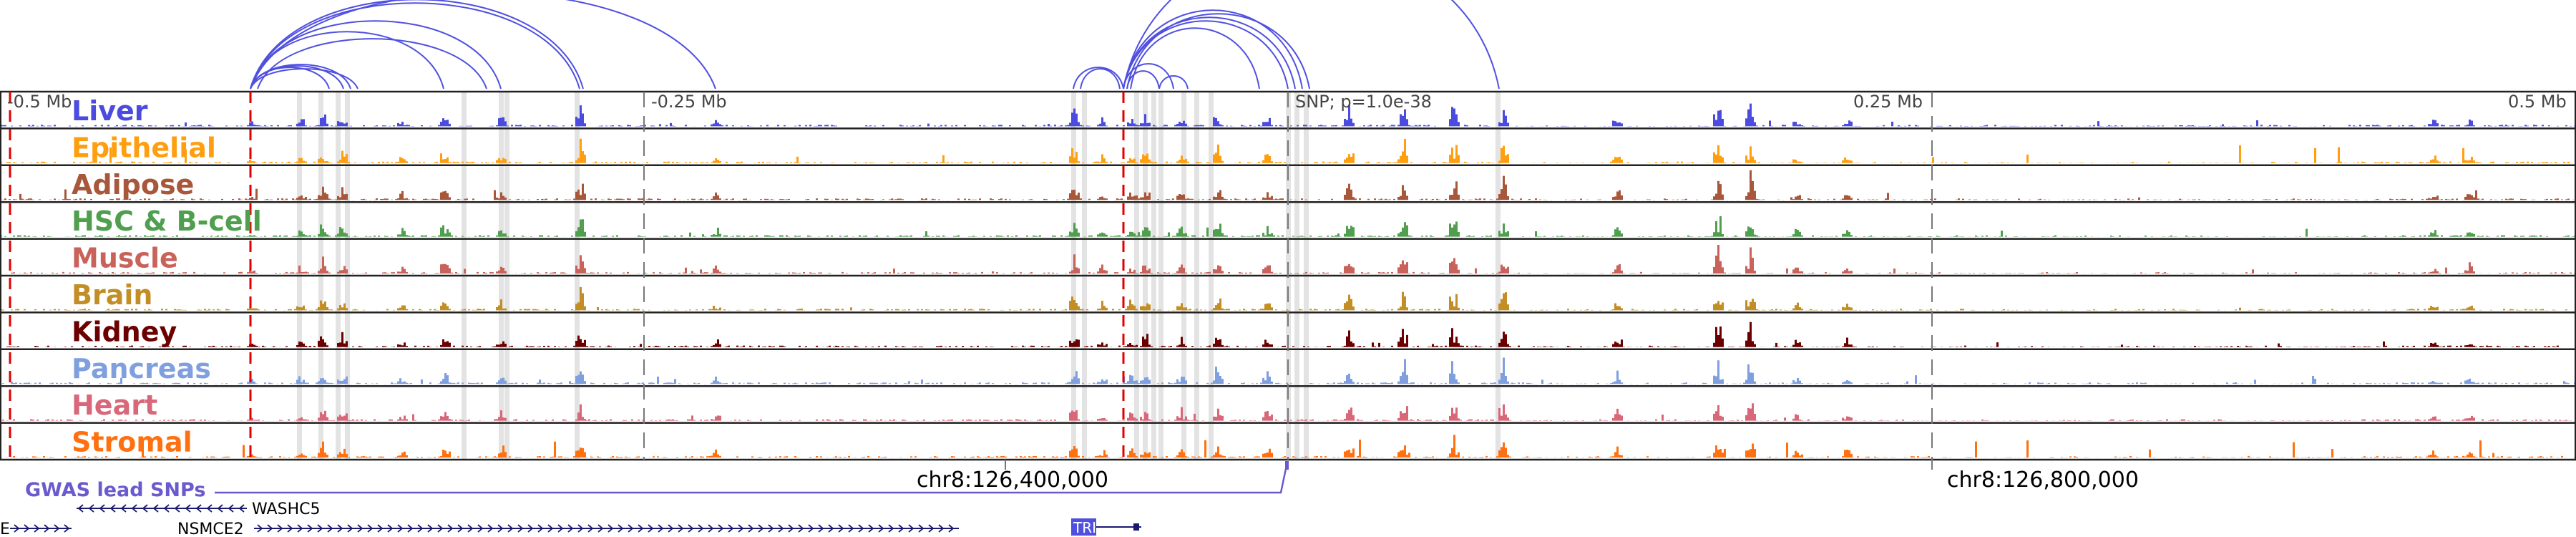  What do you see at coordinates (133, 184) in the screenshot?
I see `track-label-adipose: Adipose` at bounding box center [133, 184].